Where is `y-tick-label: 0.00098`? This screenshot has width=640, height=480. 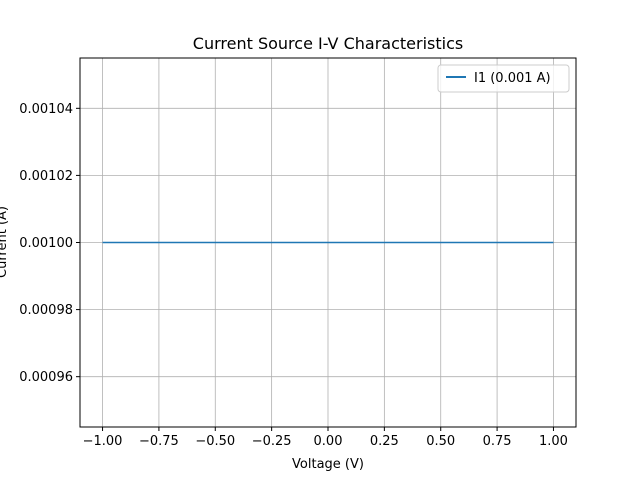 y-tick-label: 0.00098 is located at coordinates (46, 310).